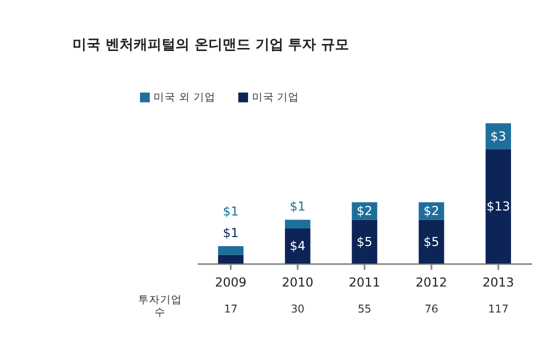 The image size is (540, 344). Describe the element at coordinates (432, 282) in the screenshot. I see `x-tick-label: 2012` at that location.